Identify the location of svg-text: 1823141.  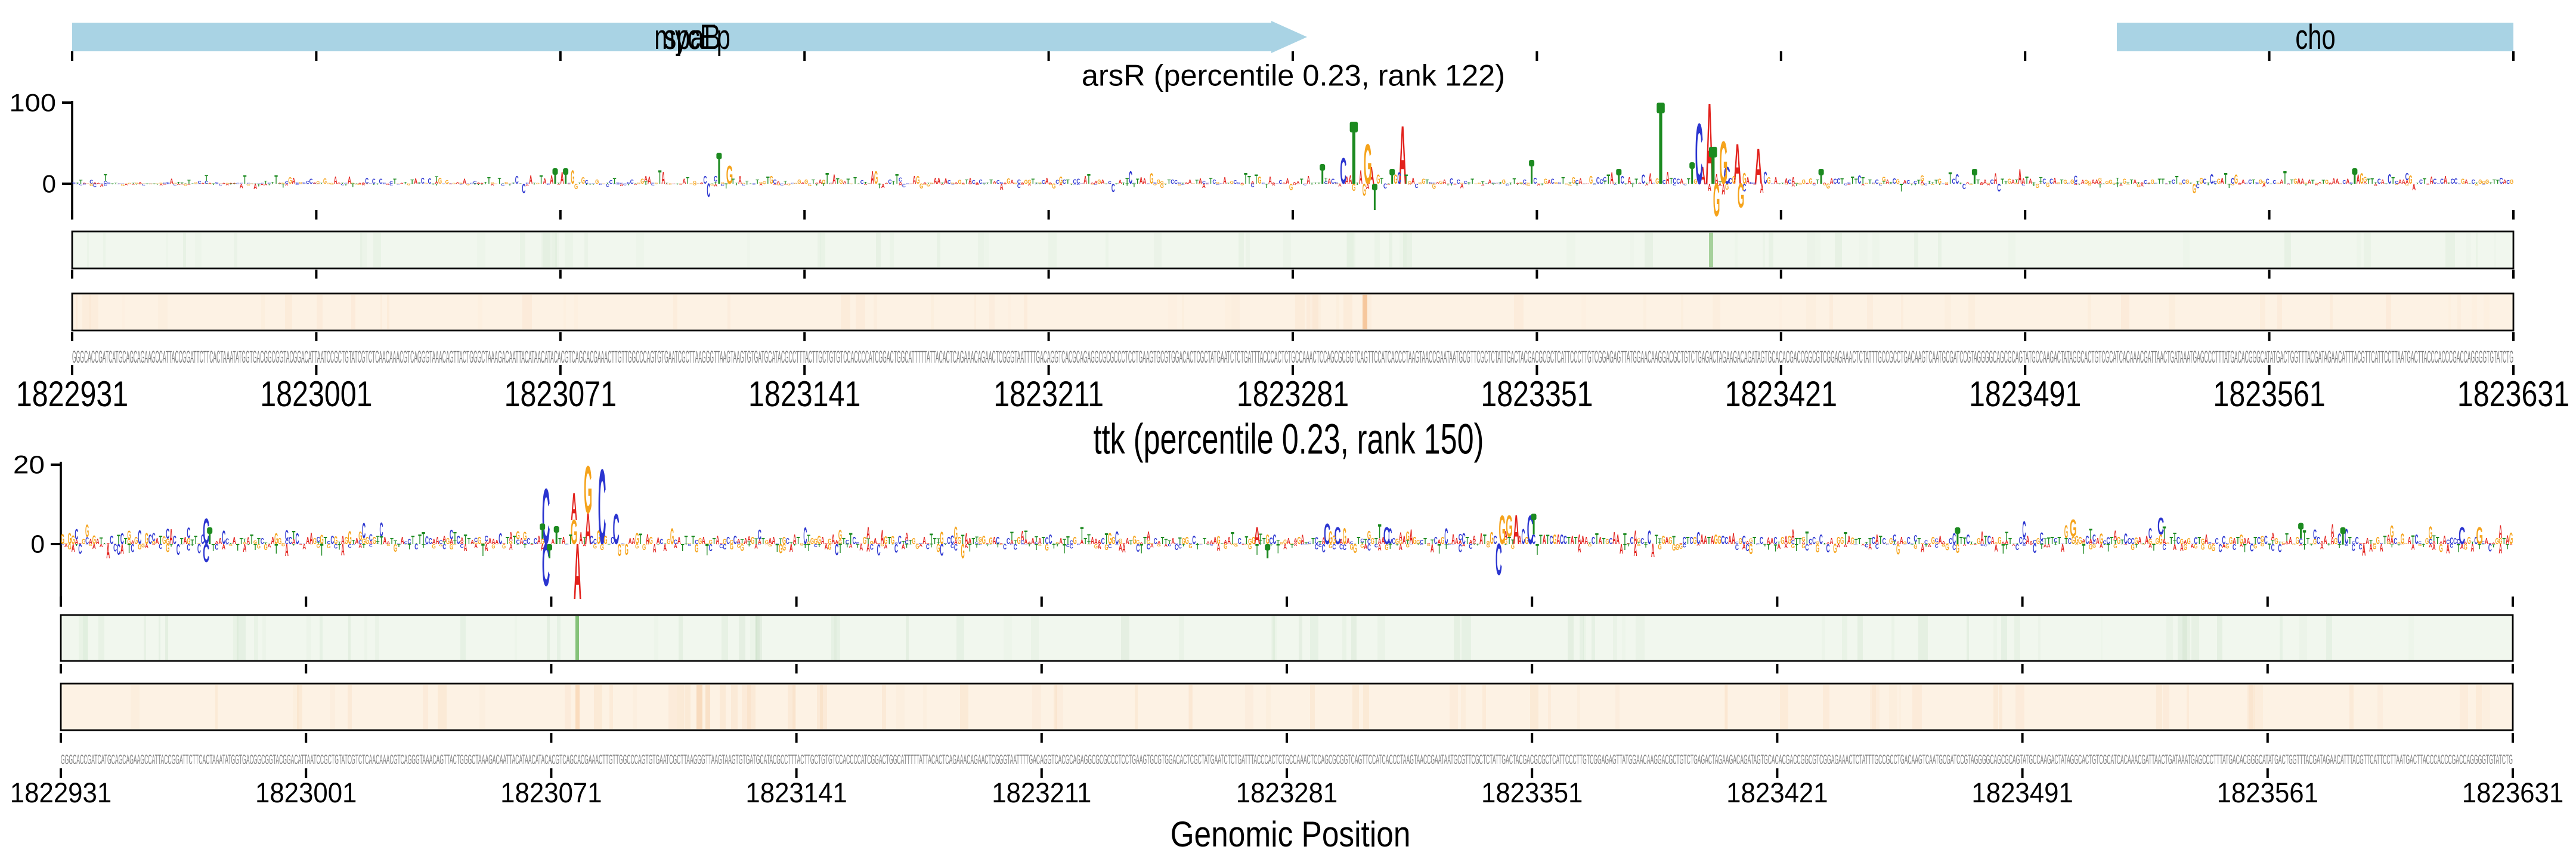
(796, 792).